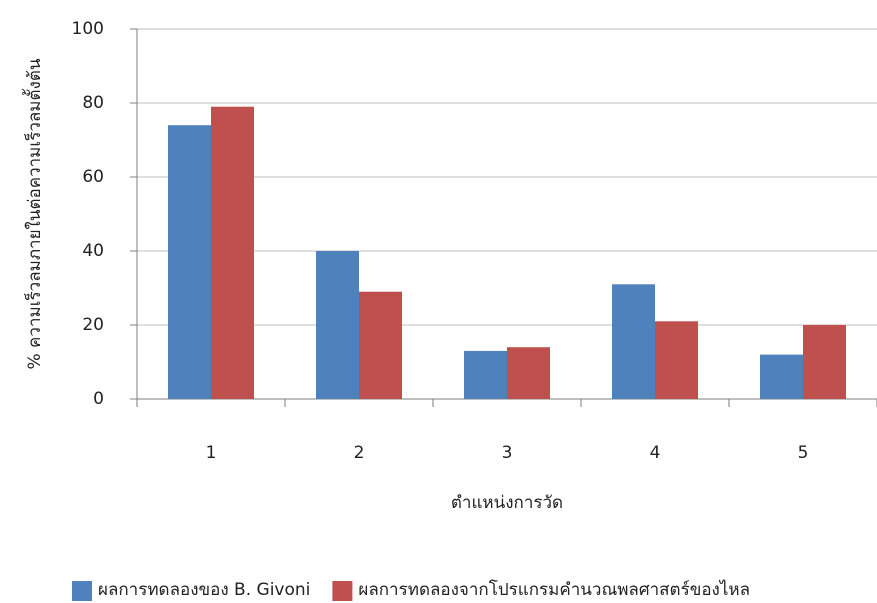  What do you see at coordinates (93, 177) in the screenshot?
I see `y-tick-label: 60` at bounding box center [93, 177].